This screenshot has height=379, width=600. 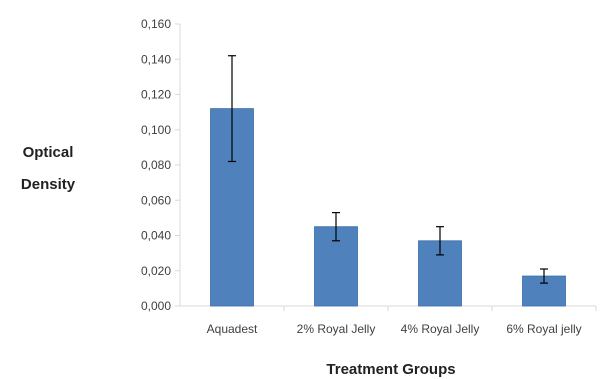 I want to click on y-tick-label: 0,060, so click(x=156, y=200).